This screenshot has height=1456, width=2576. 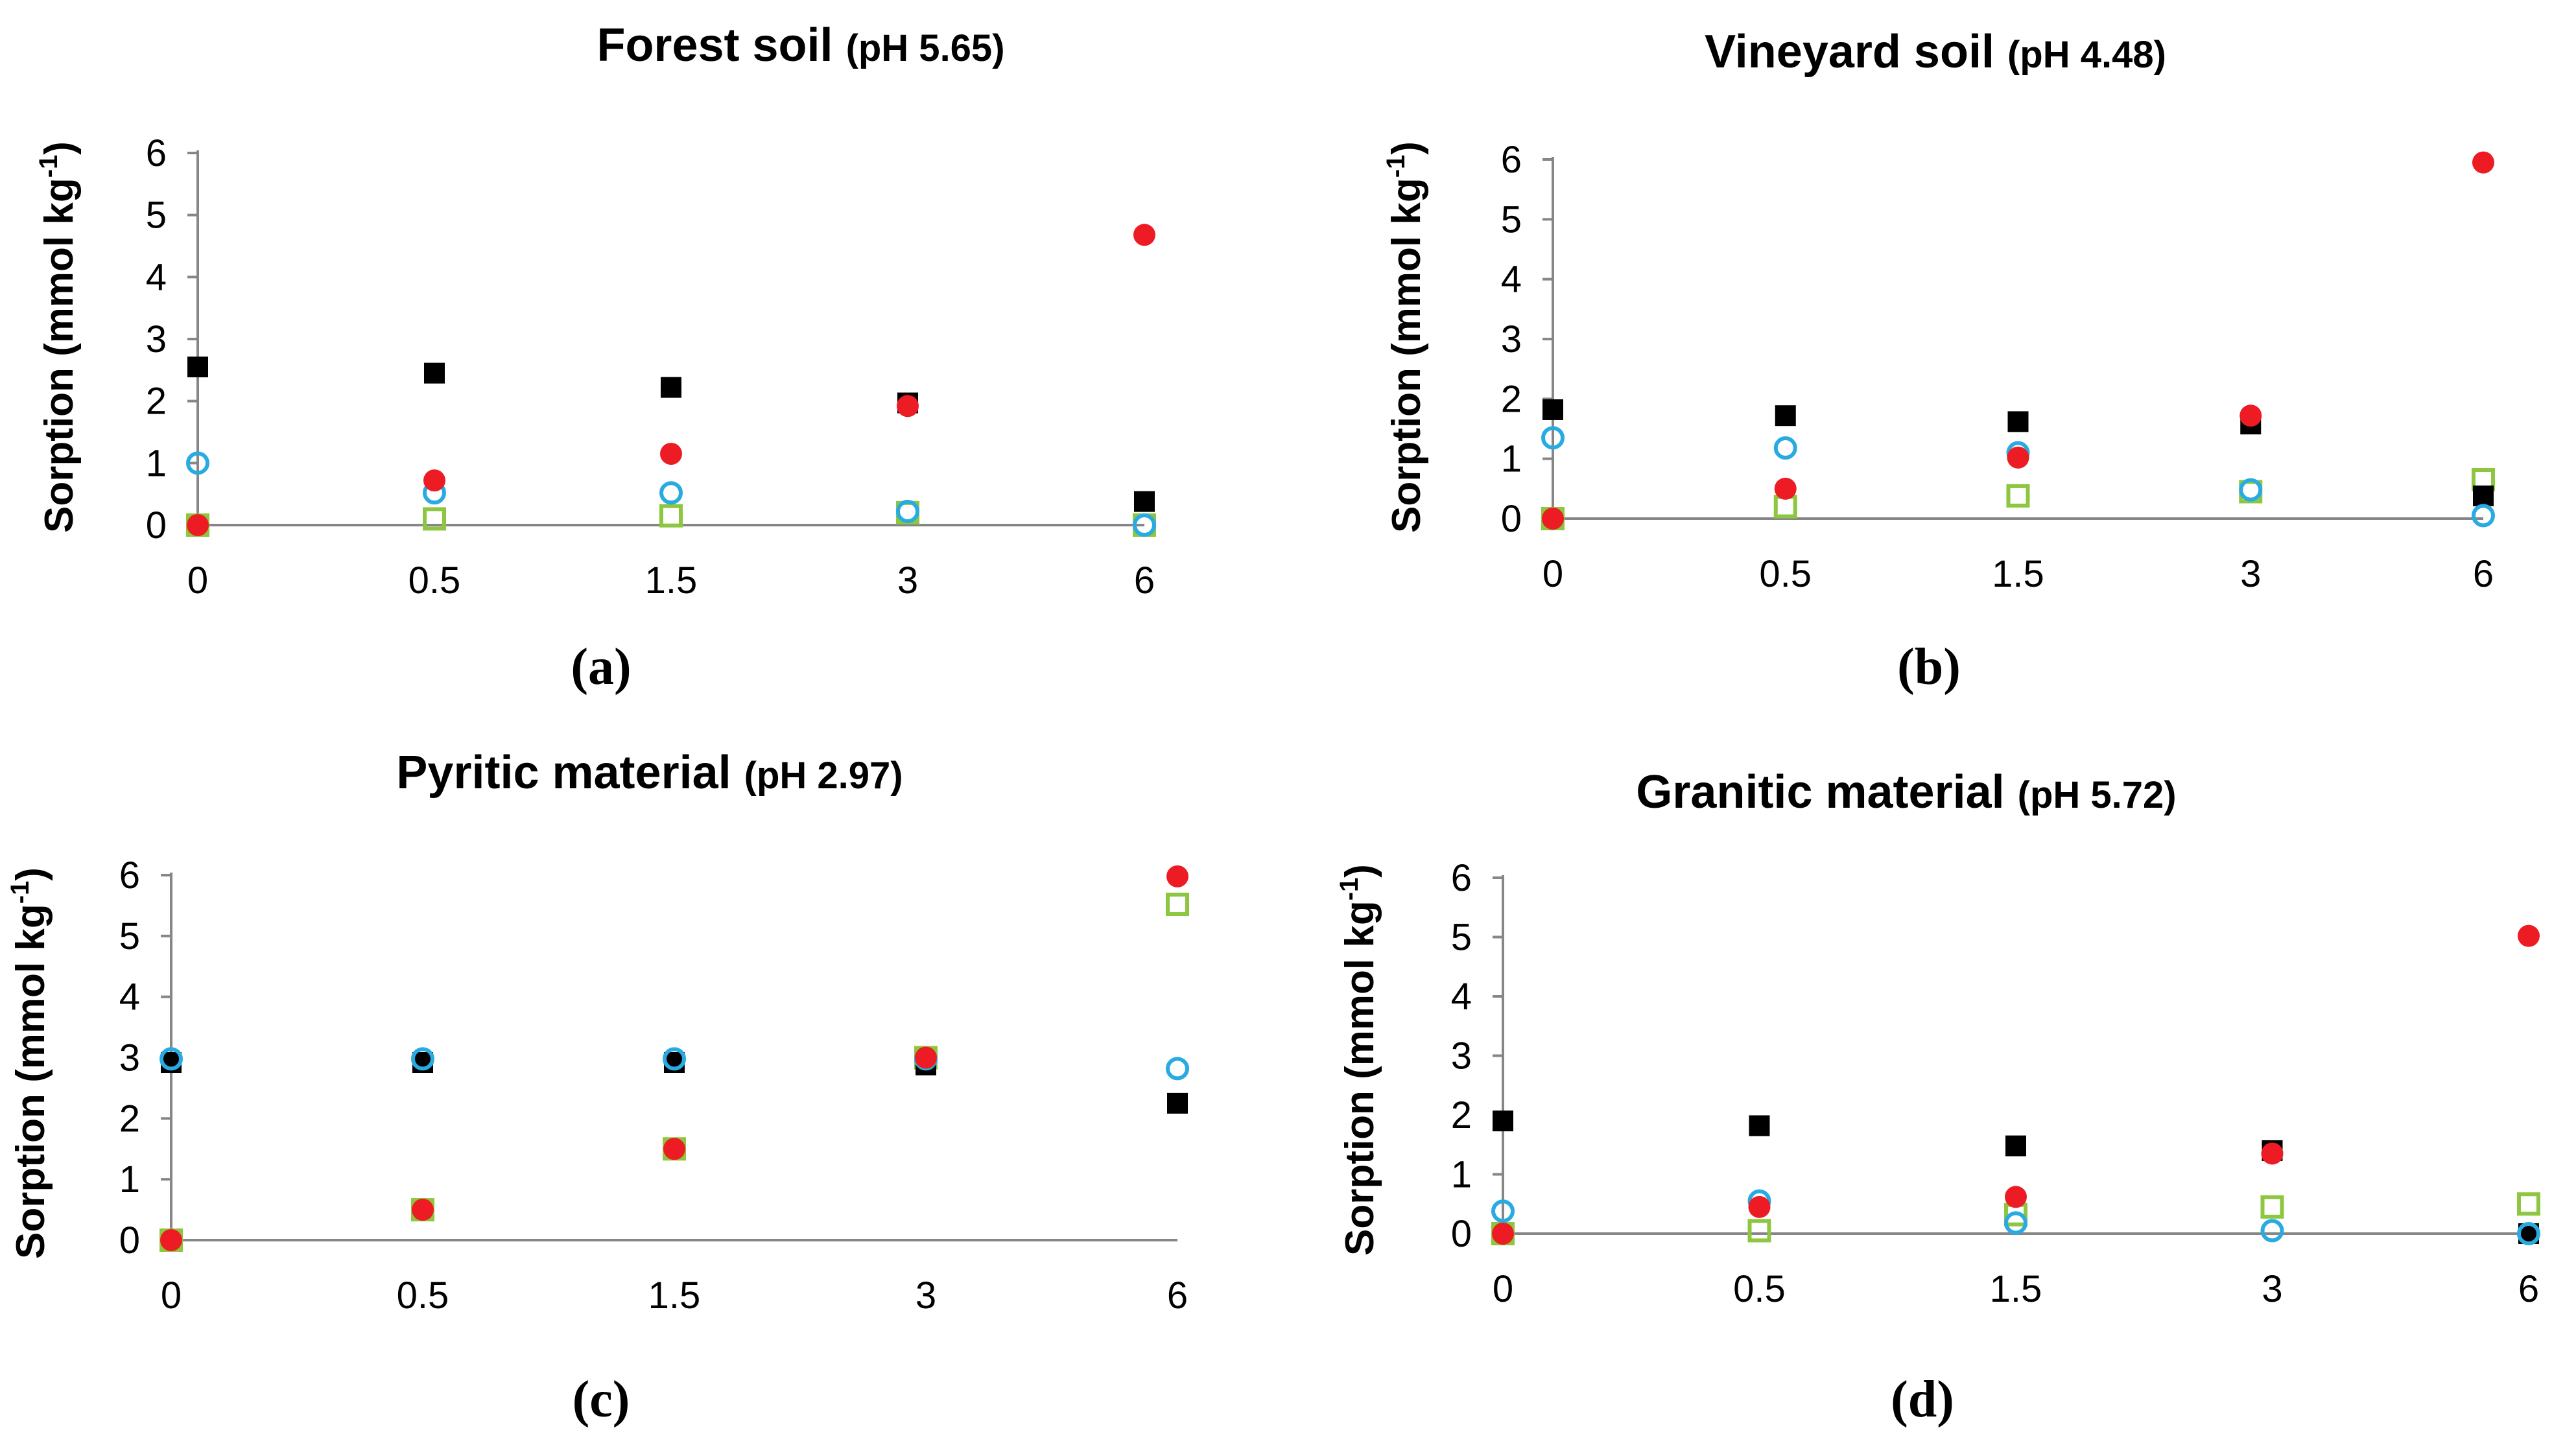 I want to click on x-tick-label: 0.5, so click(x=434, y=580).